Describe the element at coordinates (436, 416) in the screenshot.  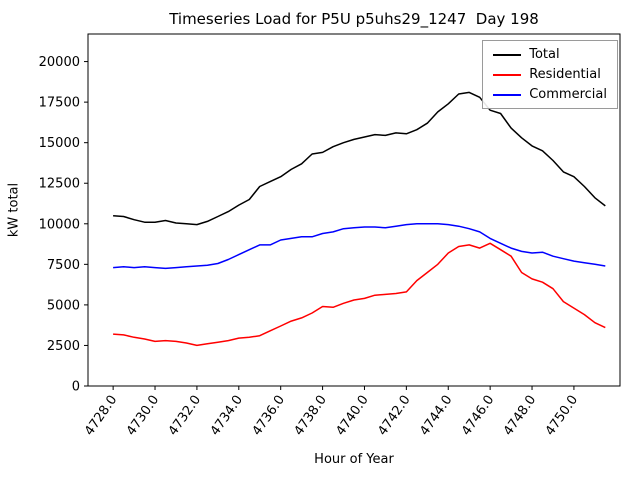
I see `x-tick-label: 4744.0` at that location.